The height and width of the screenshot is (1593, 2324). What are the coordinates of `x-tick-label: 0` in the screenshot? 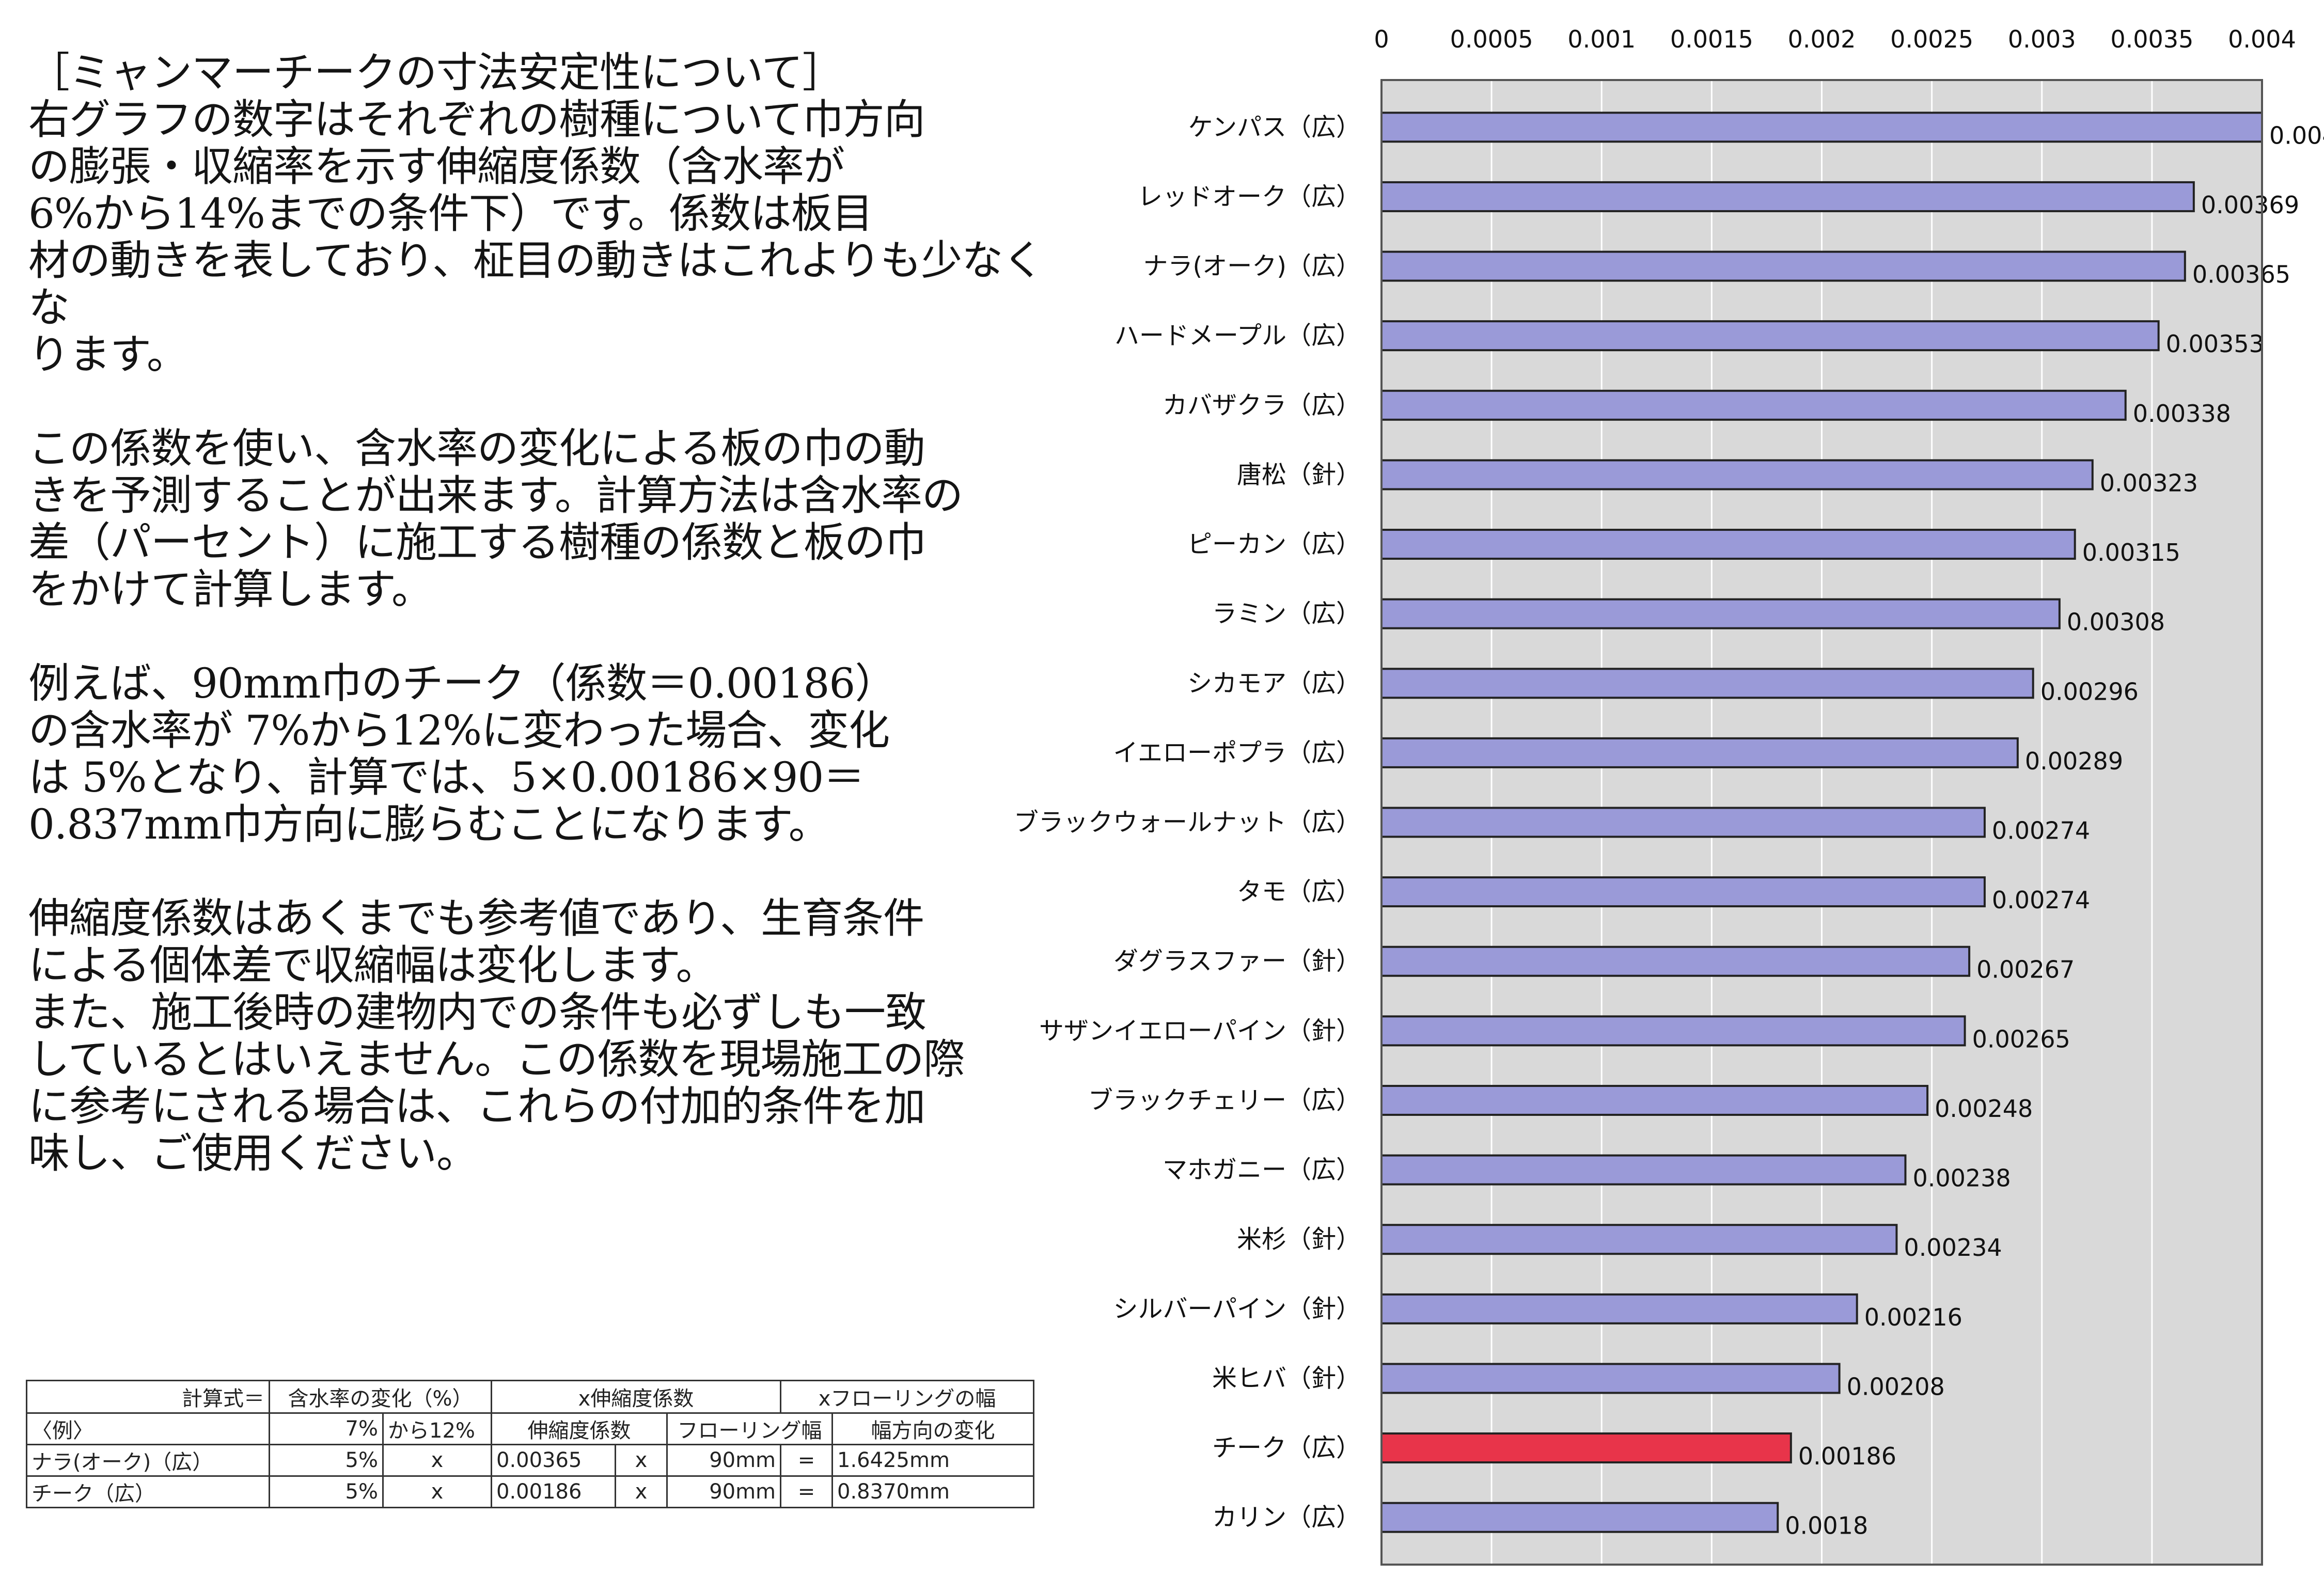 It's located at (1381, 39).